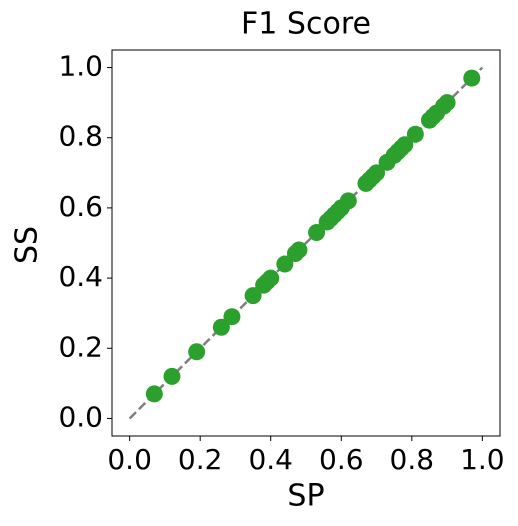 This screenshot has height=526, width=518. What do you see at coordinates (80, 66) in the screenshot?
I see `y-tick-label: 1.0` at bounding box center [80, 66].